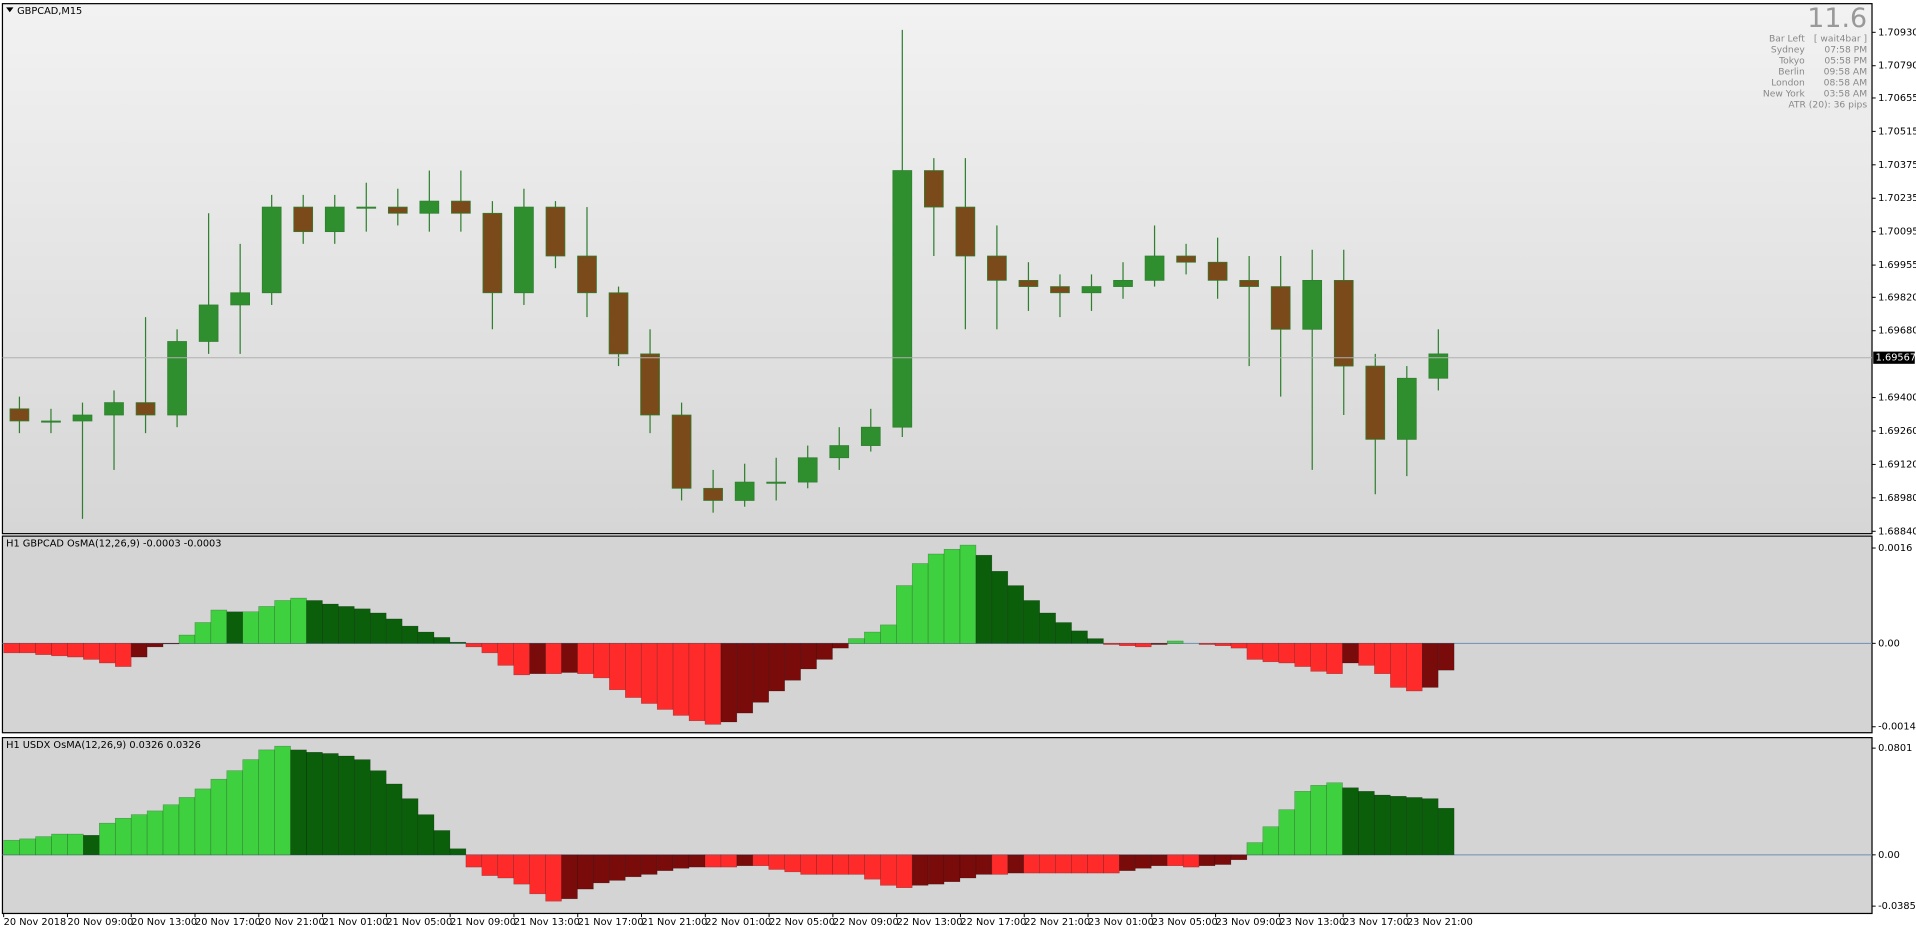  What do you see at coordinates (1057, 922) in the screenshot?
I see `x-tick-label: 22 Nov 21:00` at bounding box center [1057, 922].